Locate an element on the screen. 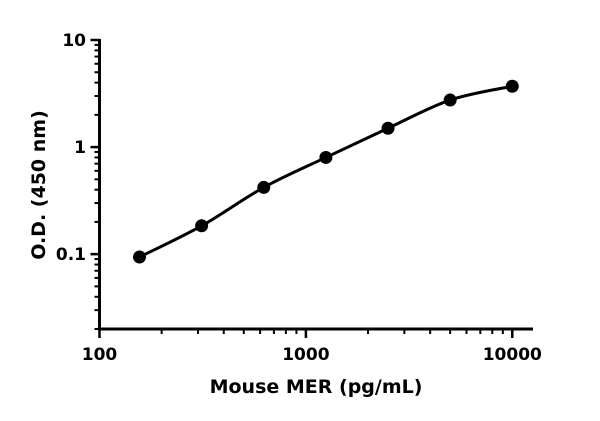  y-axis-title: O.D. (450 nm) is located at coordinates (39, 185).